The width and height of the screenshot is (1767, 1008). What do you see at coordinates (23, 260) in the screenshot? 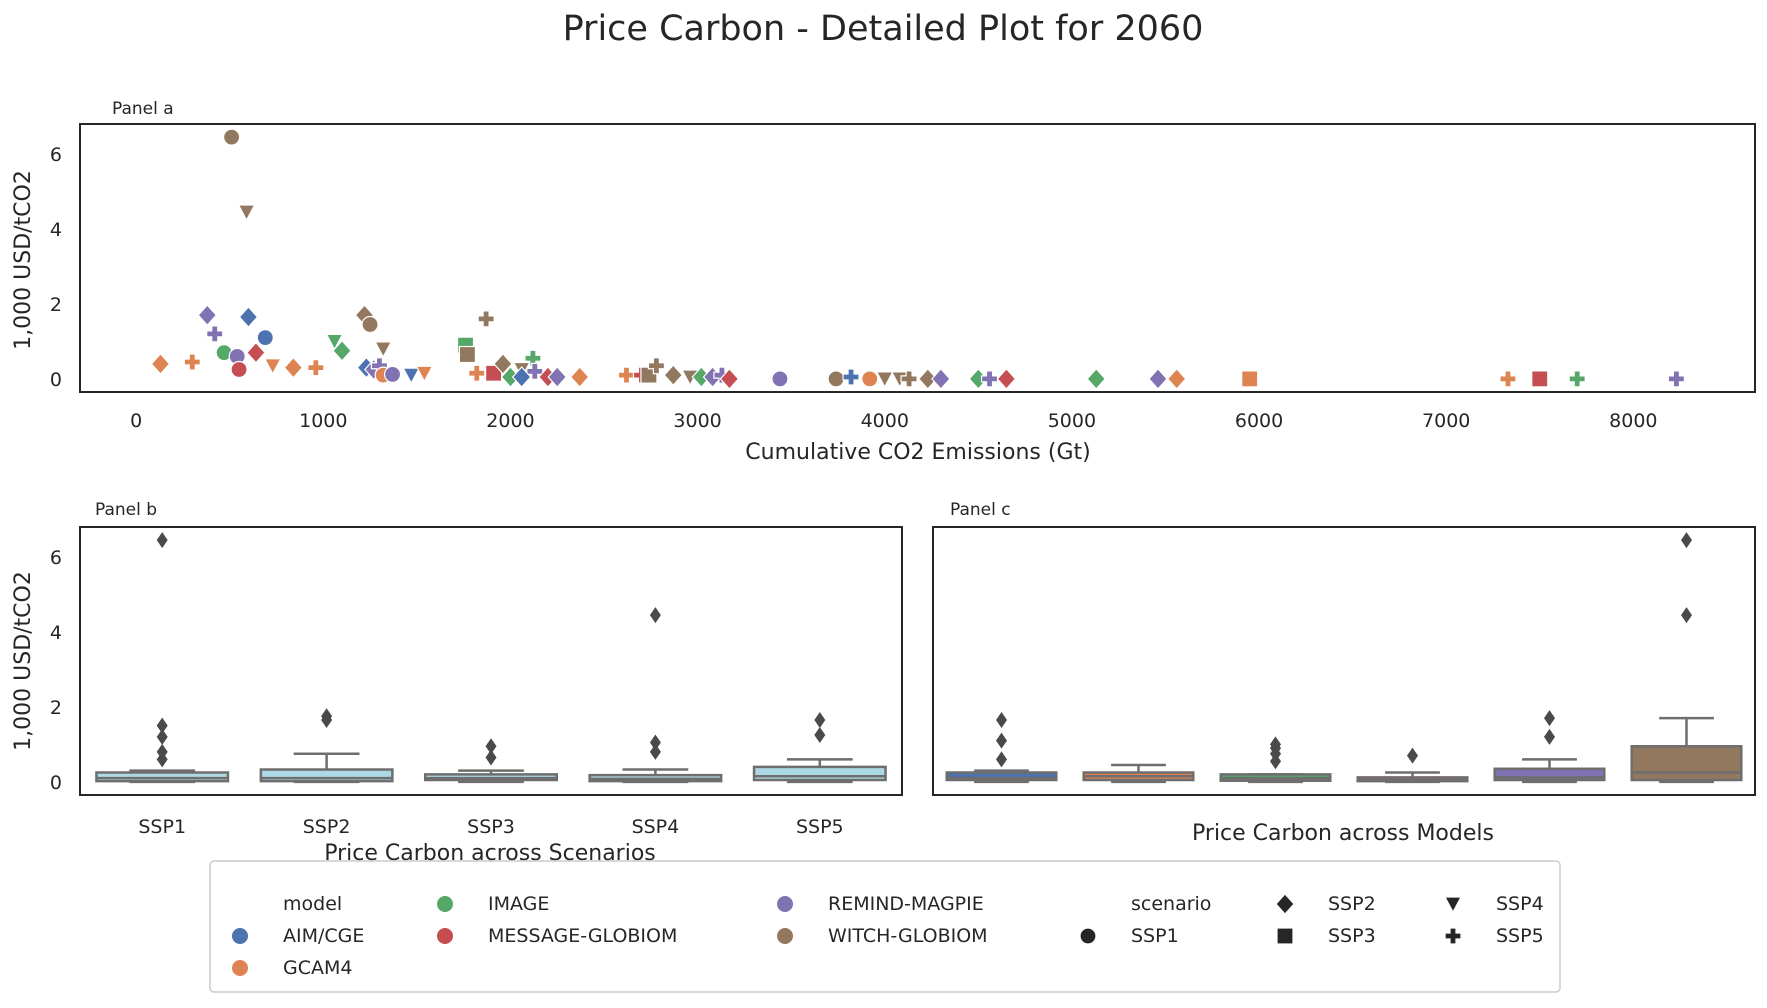
I see `panel-a-ylabel: 1,000 USD/tCO2` at bounding box center [23, 260].